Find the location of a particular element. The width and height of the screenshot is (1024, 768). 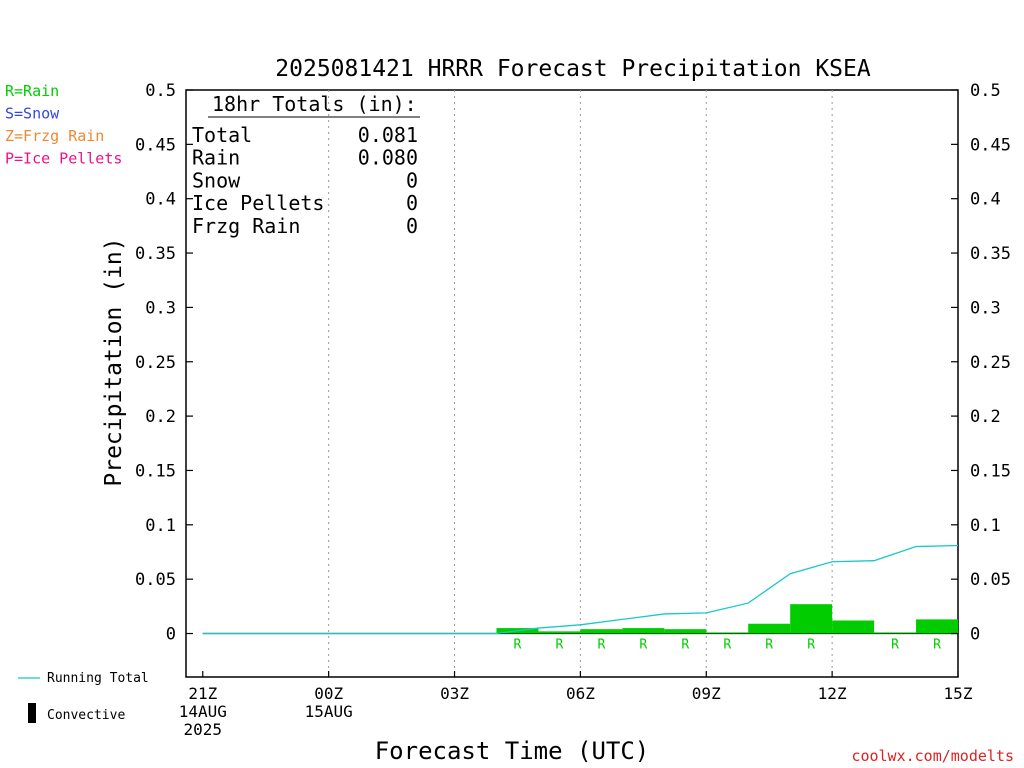

convective-legend-label: Convective is located at coordinates (86, 715).